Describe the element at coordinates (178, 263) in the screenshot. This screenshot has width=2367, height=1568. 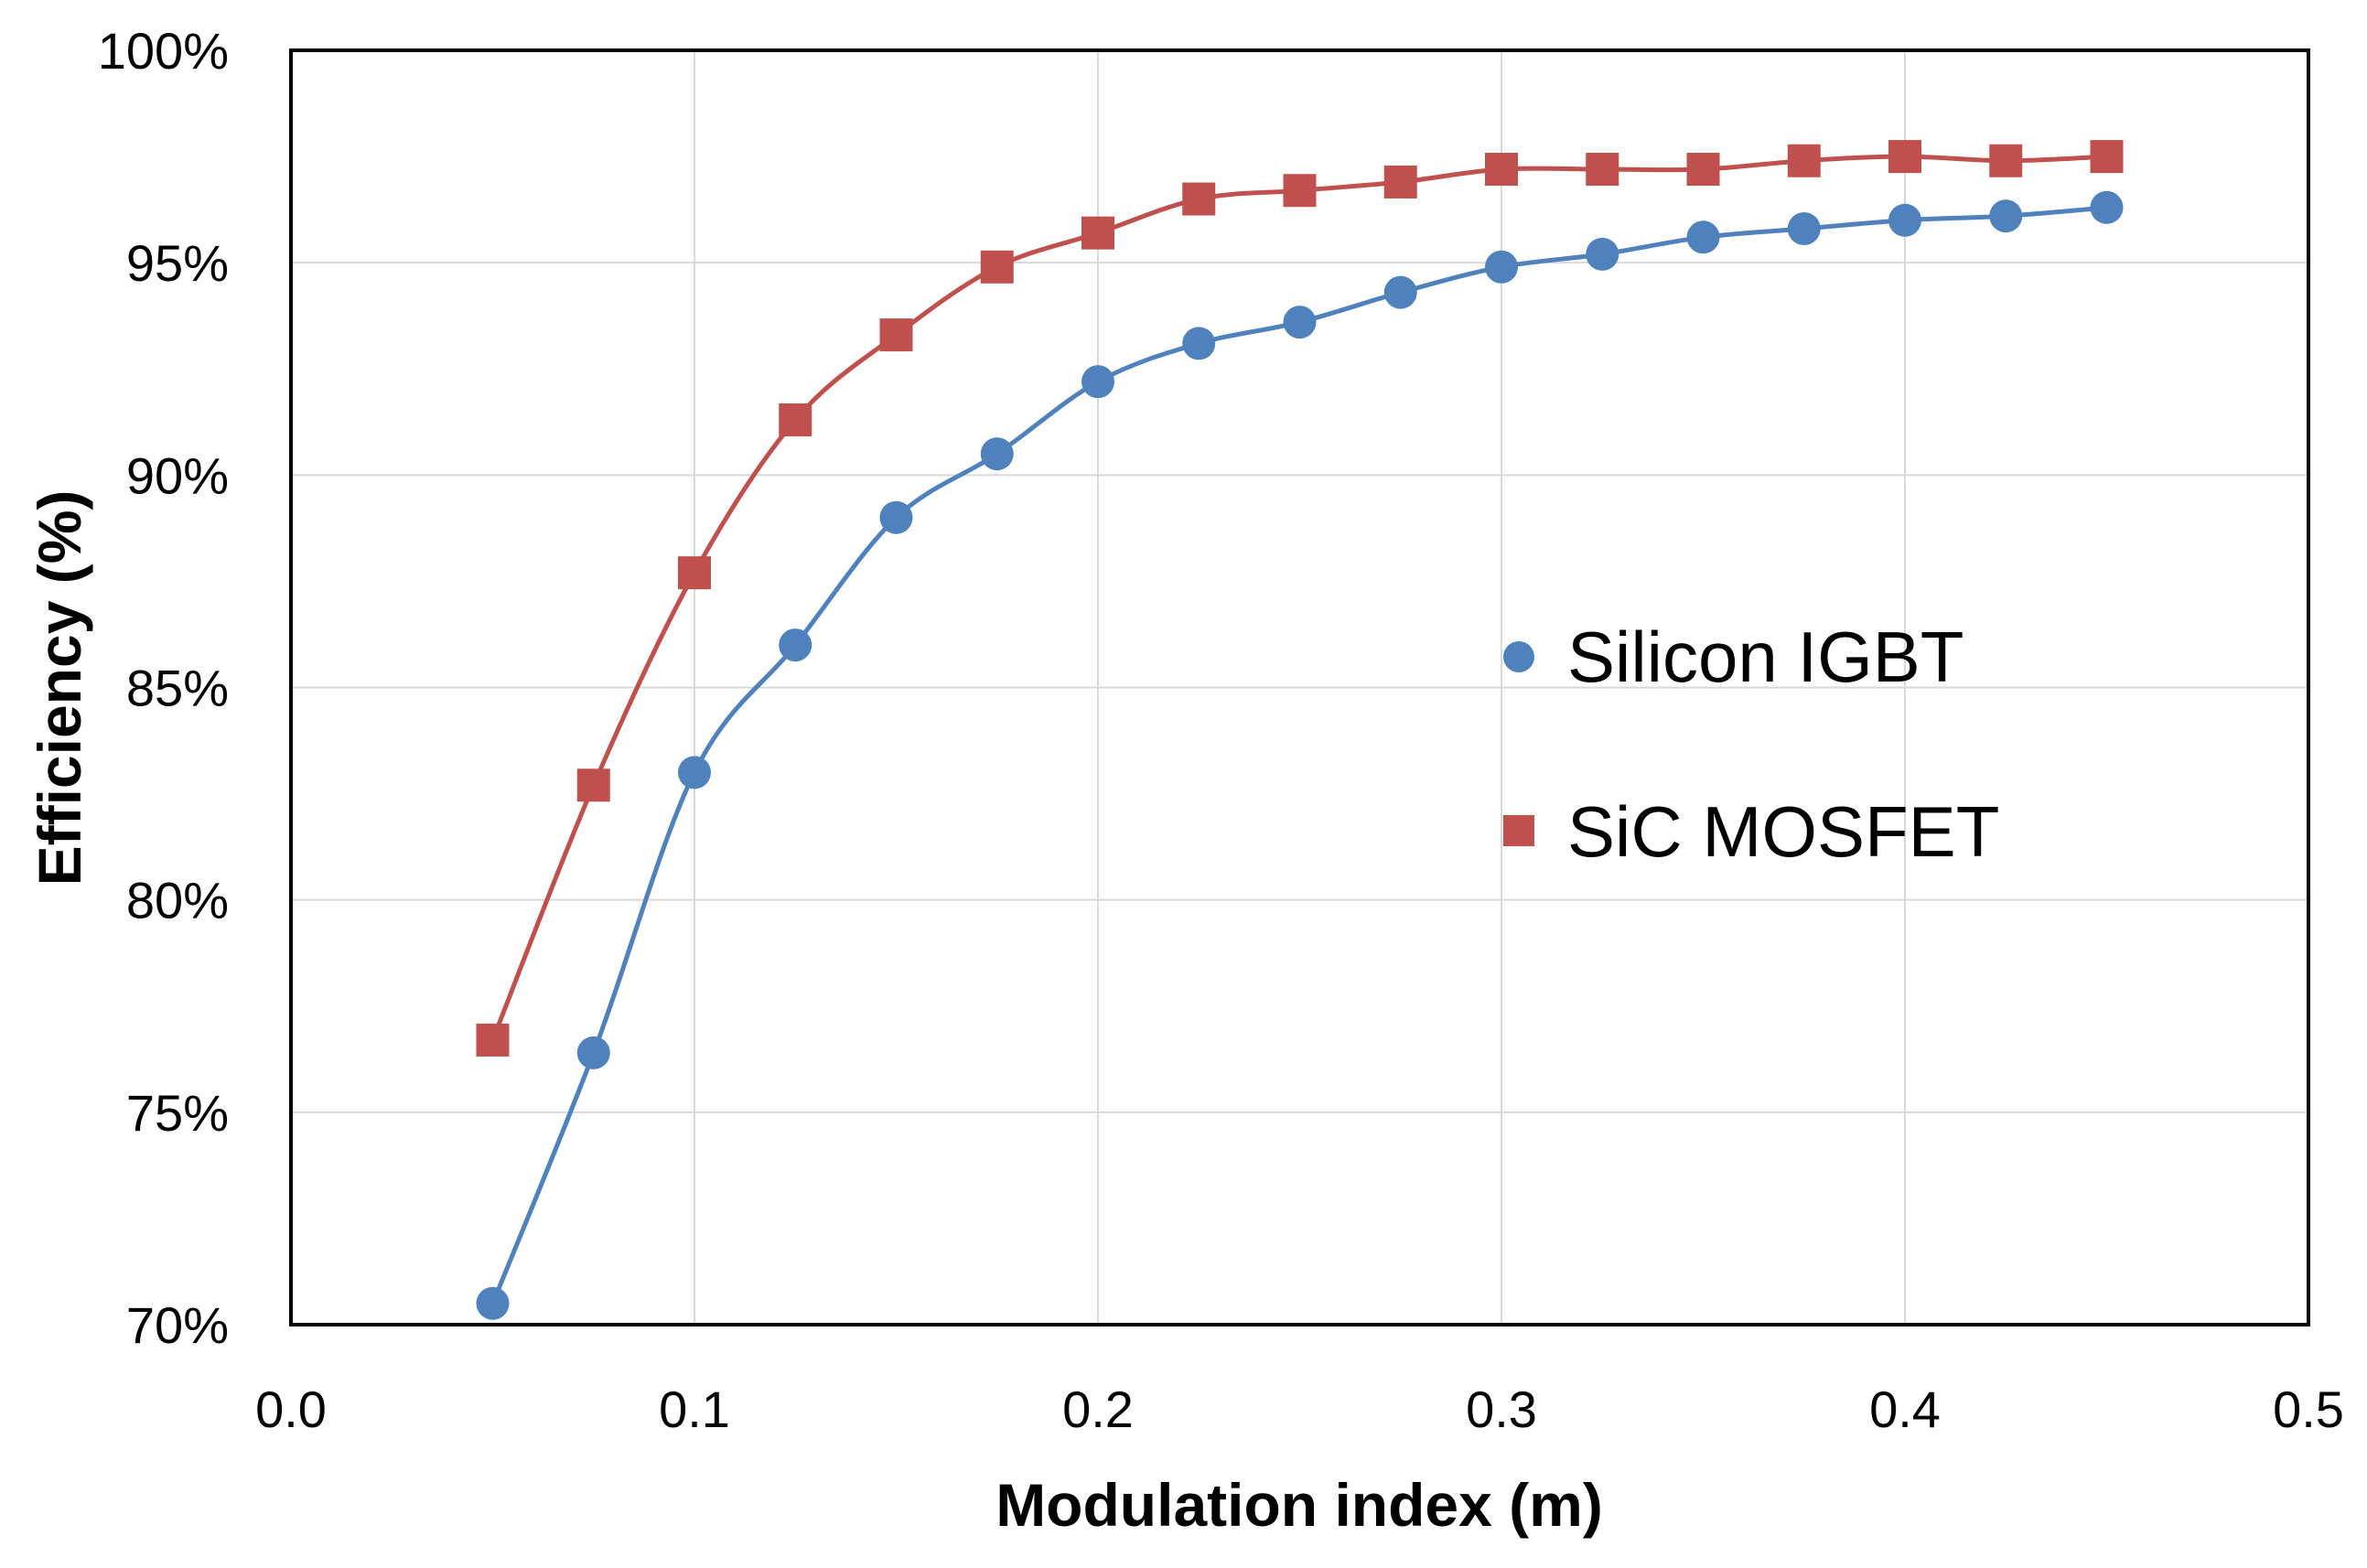
I see `y-tick-label: 95%` at that location.